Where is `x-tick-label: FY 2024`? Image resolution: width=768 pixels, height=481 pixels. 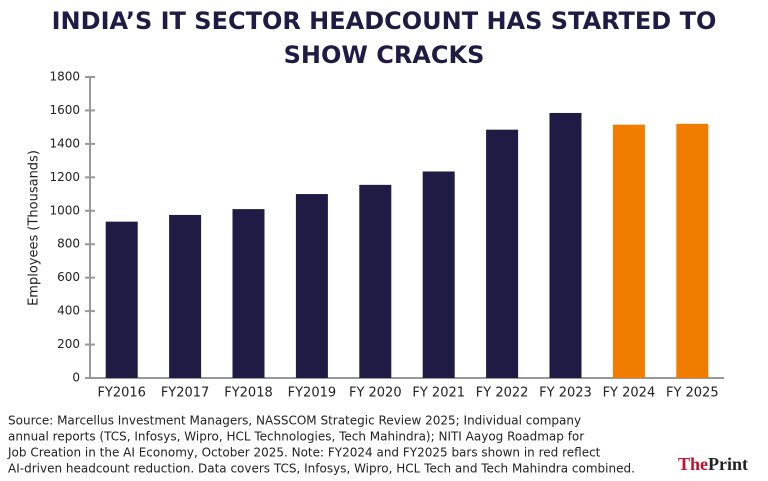 x-tick-label: FY 2024 is located at coordinates (629, 393).